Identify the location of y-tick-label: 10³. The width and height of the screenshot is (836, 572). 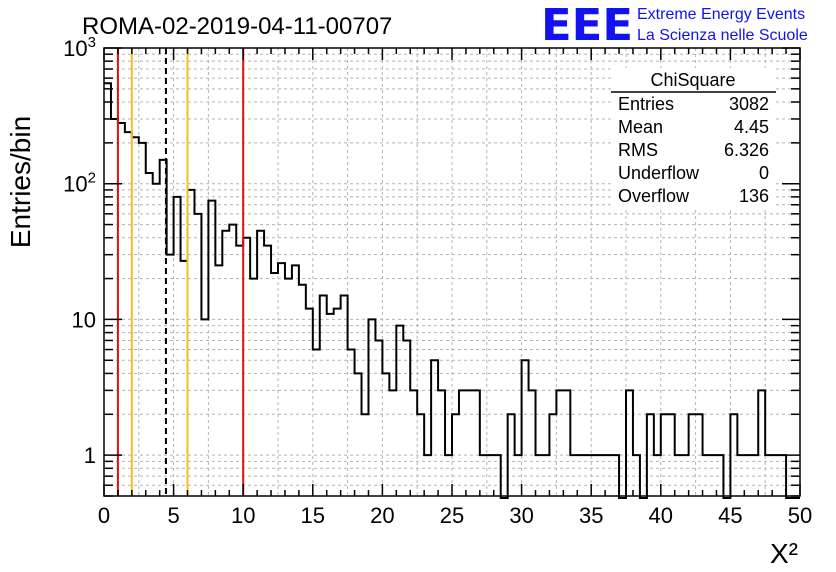
(79, 47).